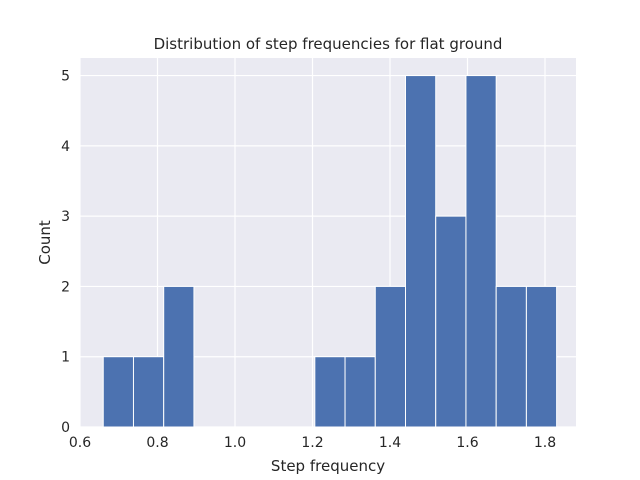 Image resolution: width=640 pixels, height=480 pixels. I want to click on x-axis-ticks: 0.6 0.8 1.0 1.2 1.4 1.6 1.8, so click(312, 443).